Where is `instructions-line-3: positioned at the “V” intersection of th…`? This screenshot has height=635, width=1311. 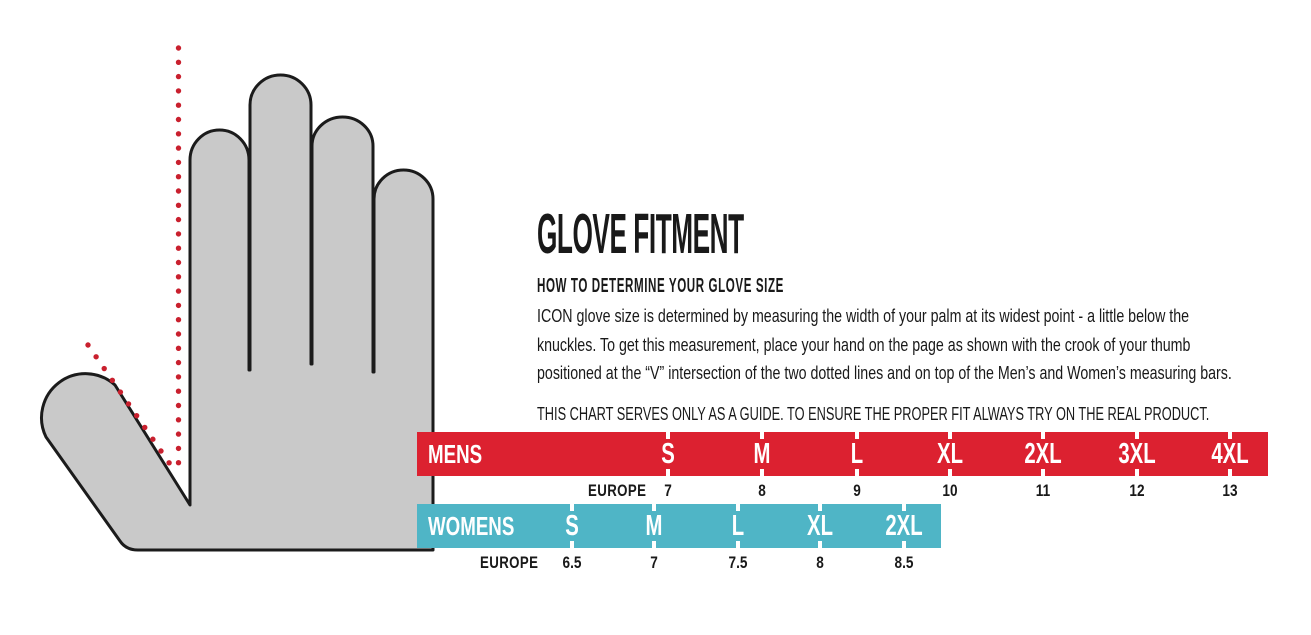
instructions-line-3: positioned at the “V” intersection of th… is located at coordinates (884, 373).